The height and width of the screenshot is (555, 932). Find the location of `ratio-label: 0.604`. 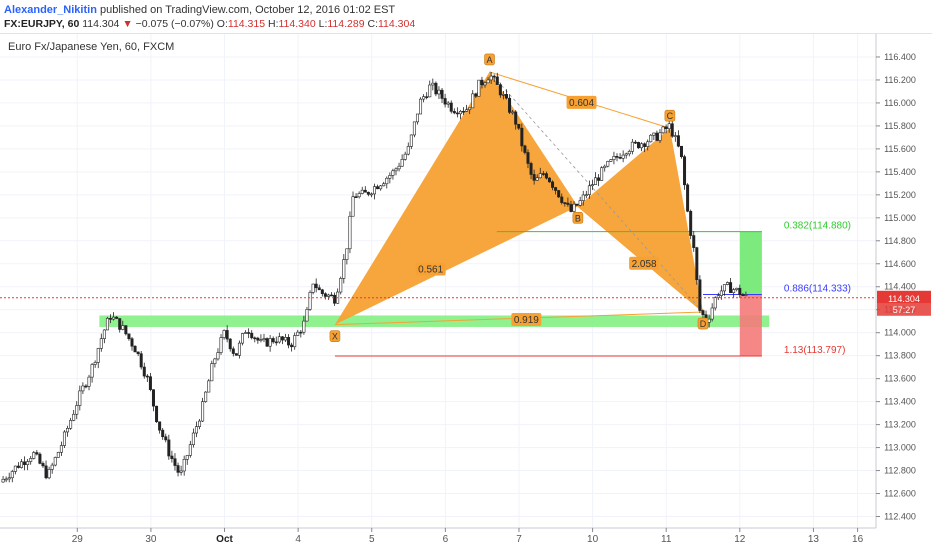

ratio-label: 0.604 is located at coordinates (581, 103).